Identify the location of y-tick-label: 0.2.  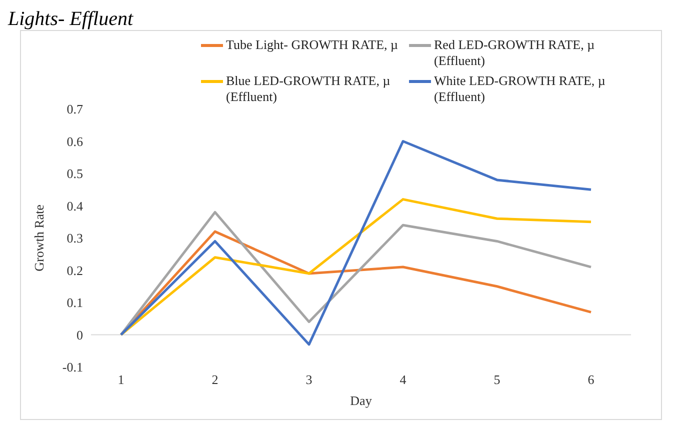
(74, 270).